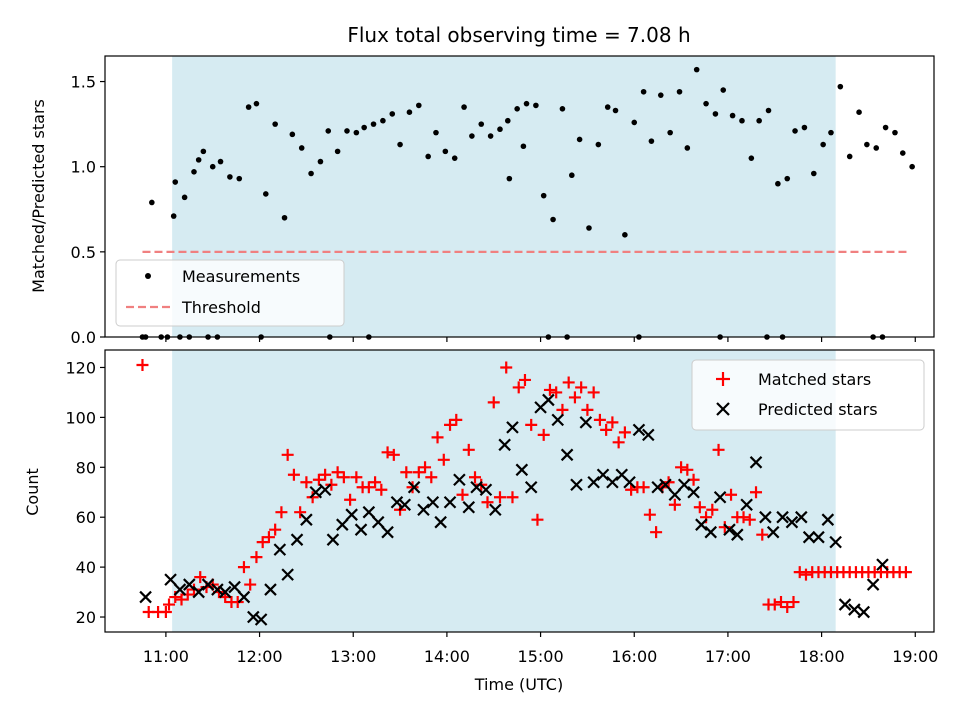 The width and height of the screenshot is (960, 720). What do you see at coordinates (86, 467) in the screenshot?
I see `y-tick-label: 80` at bounding box center [86, 467].